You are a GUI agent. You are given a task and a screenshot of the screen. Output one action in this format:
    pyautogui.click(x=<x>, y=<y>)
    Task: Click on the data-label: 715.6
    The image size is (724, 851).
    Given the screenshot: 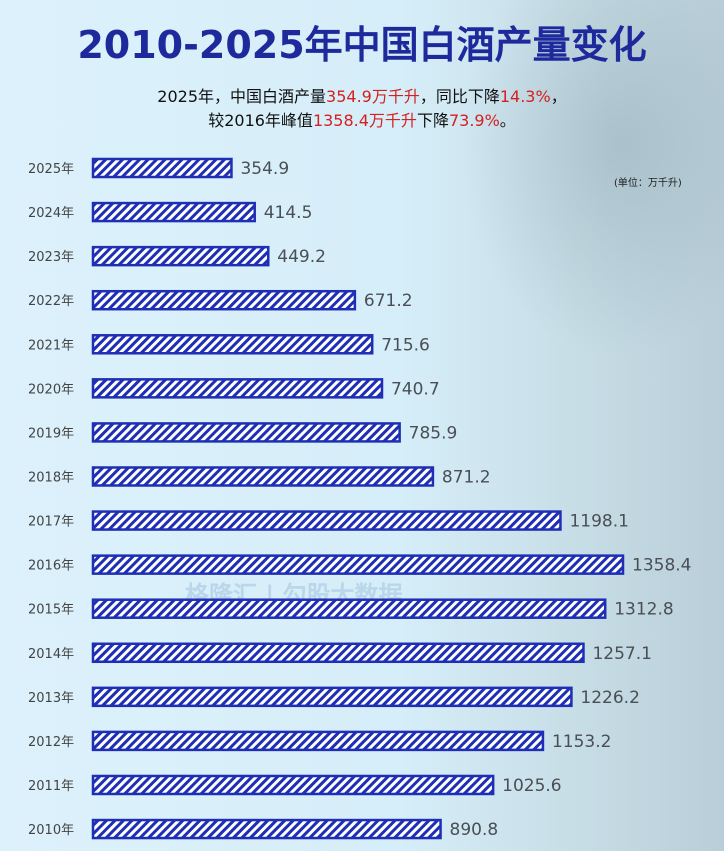 What is the action you would take?
    pyautogui.click(x=405, y=345)
    